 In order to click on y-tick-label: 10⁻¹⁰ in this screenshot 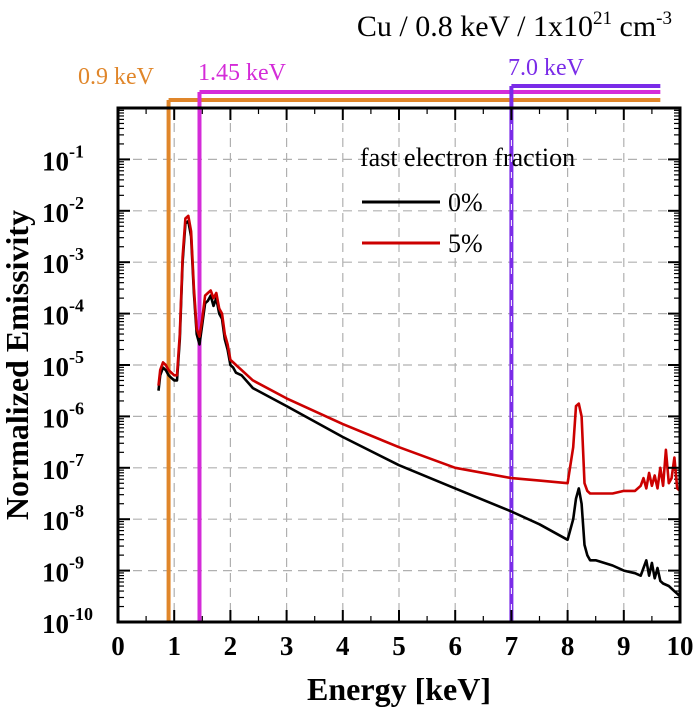, I will do `click(67, 621)`.